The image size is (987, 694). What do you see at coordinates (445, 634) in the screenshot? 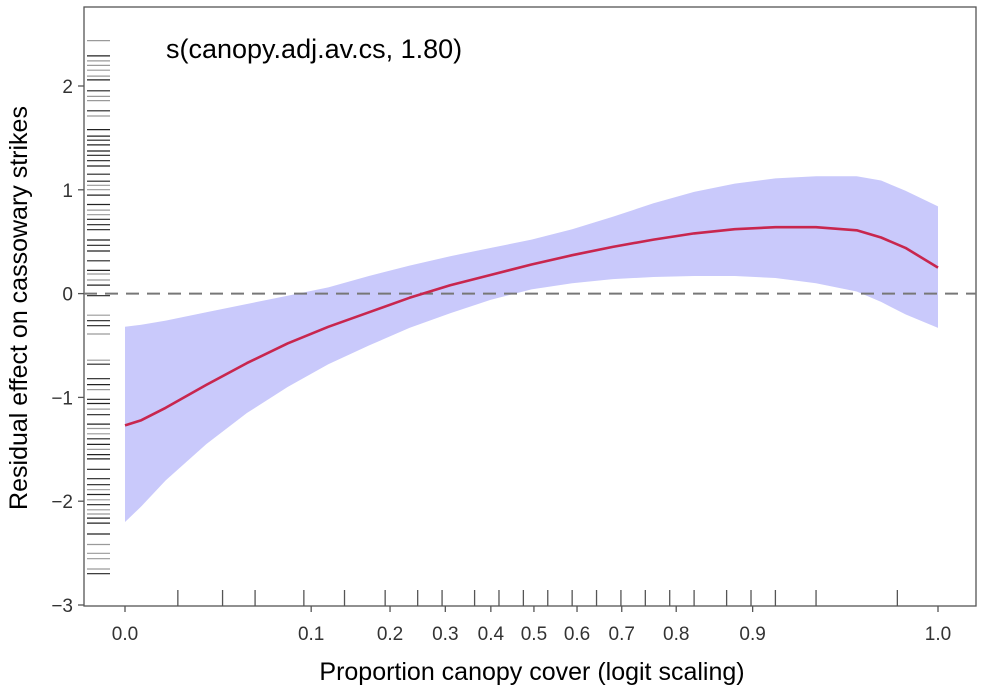
I see `x-tick-label: 0.3` at bounding box center [445, 634].